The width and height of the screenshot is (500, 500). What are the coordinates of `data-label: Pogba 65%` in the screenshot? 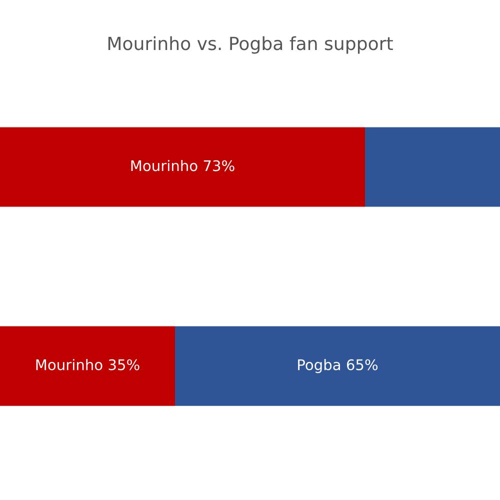 It's located at (338, 366).